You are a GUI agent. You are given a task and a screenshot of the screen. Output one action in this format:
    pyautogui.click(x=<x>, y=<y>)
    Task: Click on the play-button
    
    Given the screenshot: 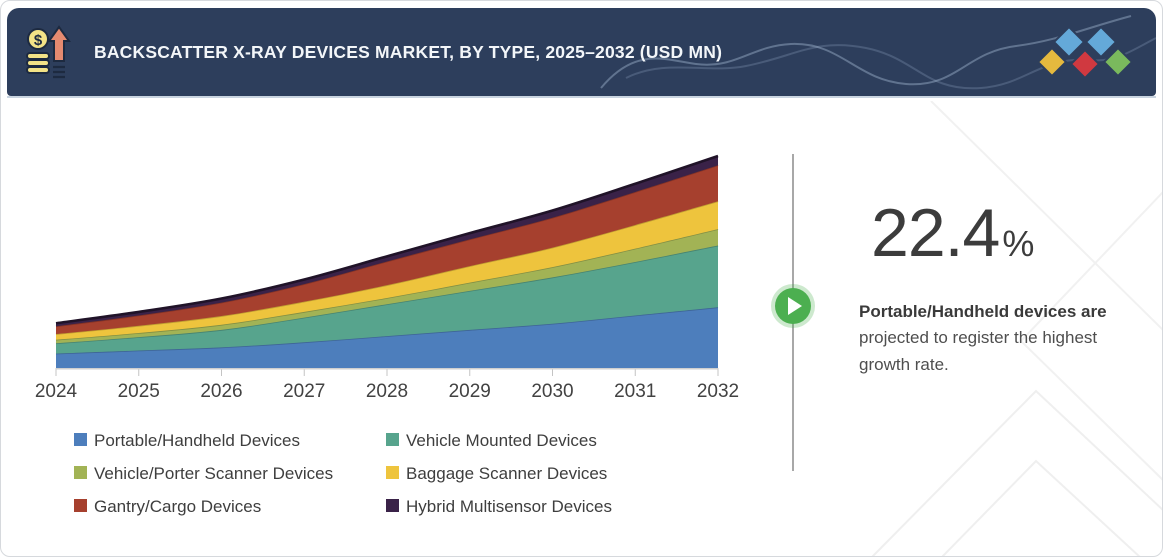 What is the action you would take?
    pyautogui.click(x=793, y=306)
    